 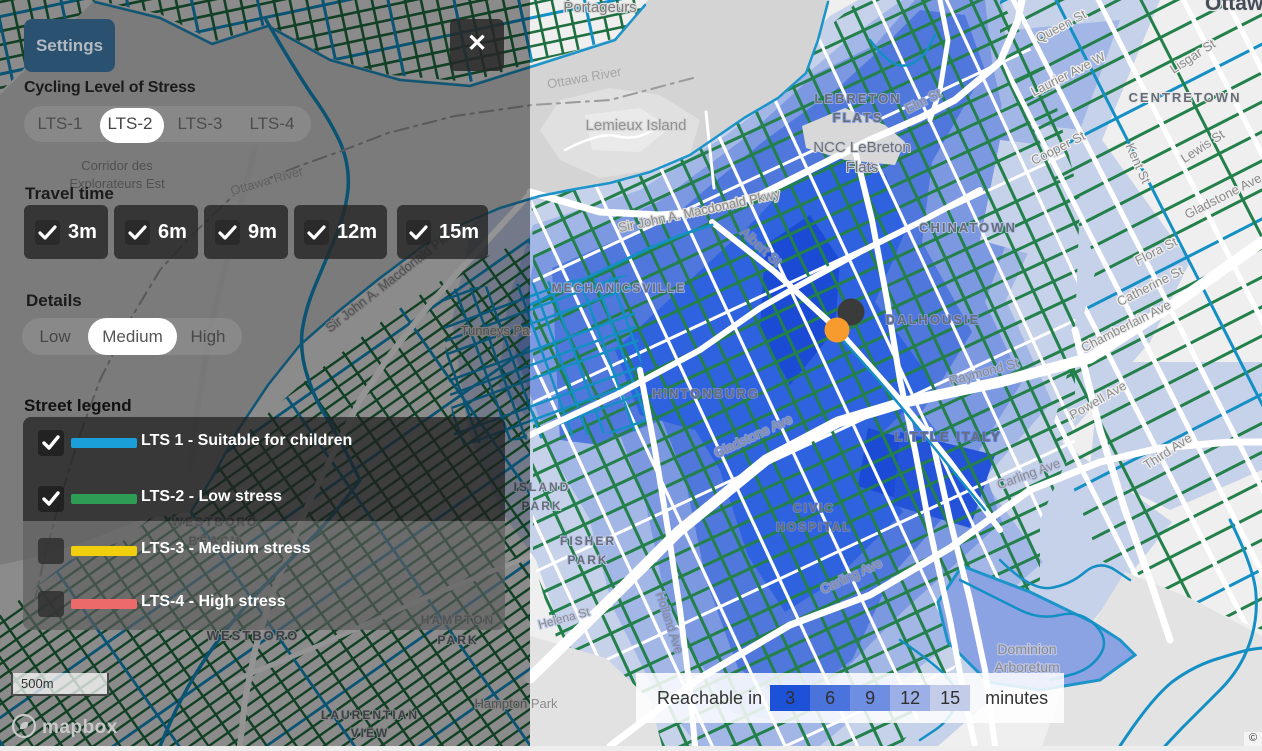 I want to click on svg-text: MECHANICSVILLE, so click(x=619, y=288).